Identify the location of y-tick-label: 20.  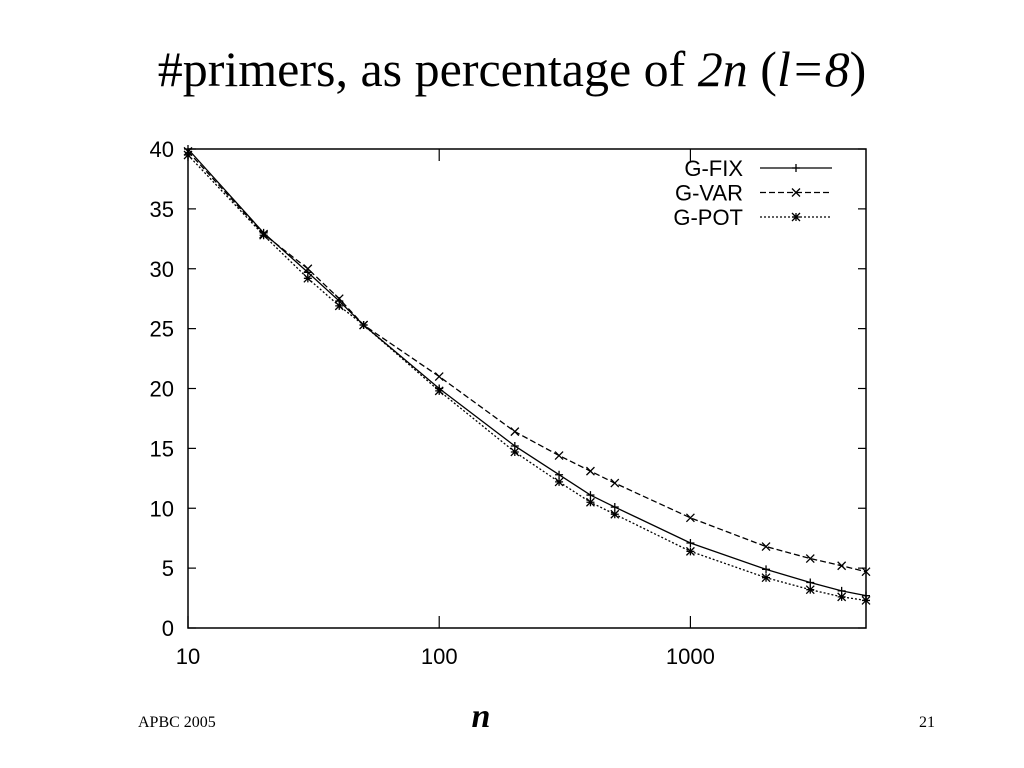
(162, 389).